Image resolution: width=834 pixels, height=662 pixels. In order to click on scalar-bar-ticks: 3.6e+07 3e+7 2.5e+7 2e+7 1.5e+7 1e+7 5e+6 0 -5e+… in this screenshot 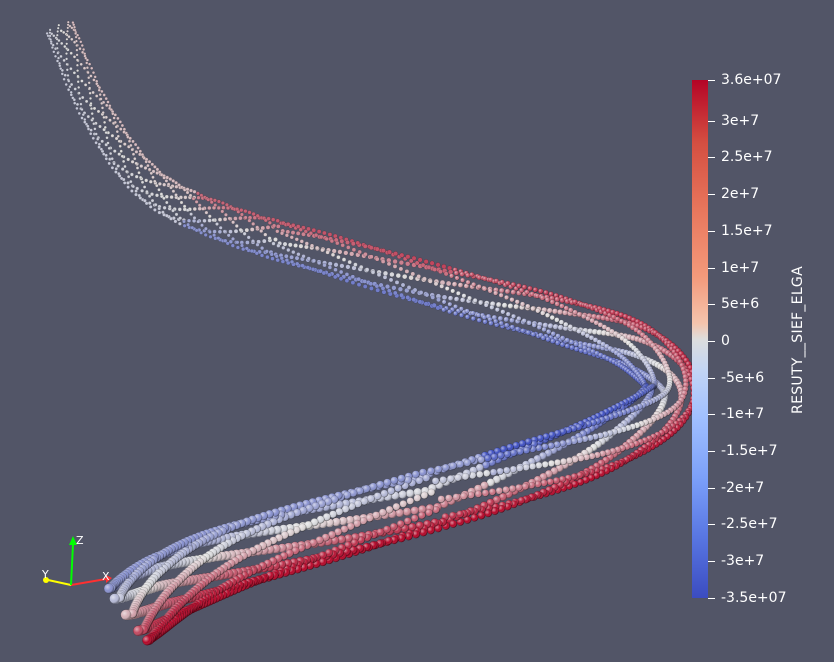, I will do `click(763, 339)`.